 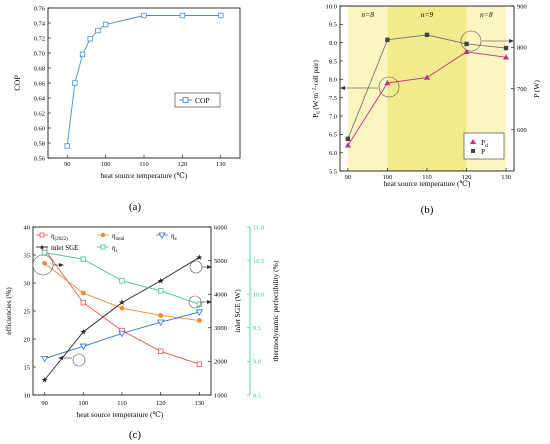 I want to click on y-tick-label: 9.5, so click(x=257, y=328).